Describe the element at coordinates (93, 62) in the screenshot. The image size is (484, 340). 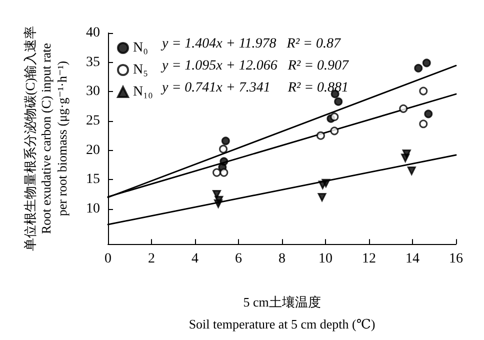
I see `y-tick-label: 35` at that location.